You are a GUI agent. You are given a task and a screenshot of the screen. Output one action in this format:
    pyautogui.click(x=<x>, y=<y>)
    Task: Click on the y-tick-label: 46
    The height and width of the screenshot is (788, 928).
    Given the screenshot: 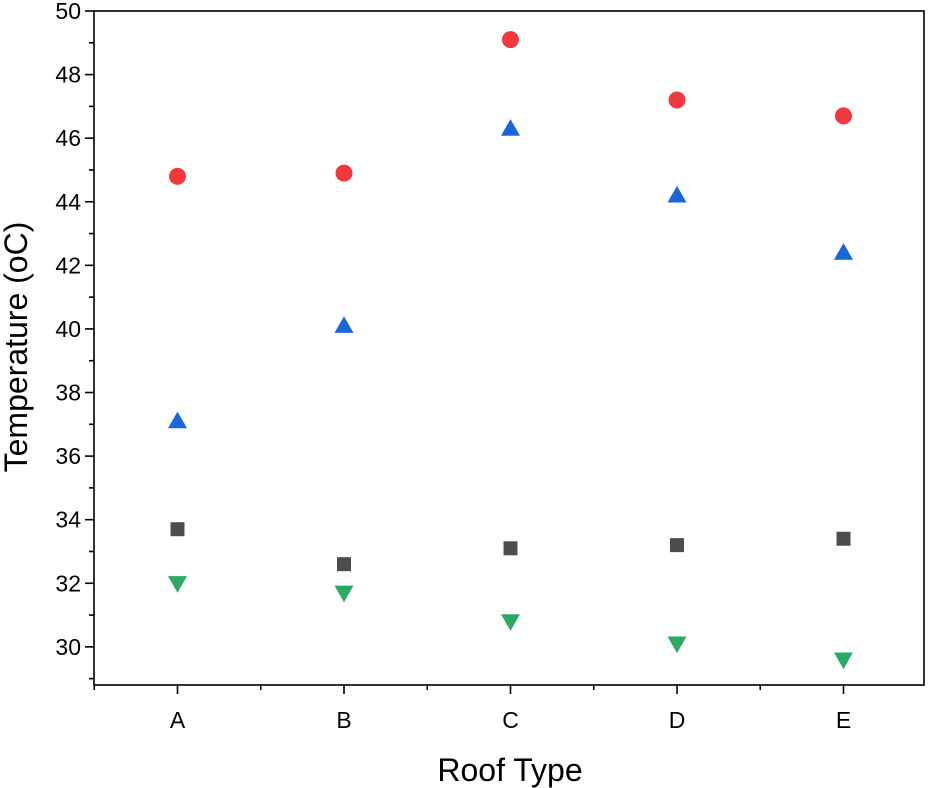 What is the action you would take?
    pyautogui.click(x=68, y=138)
    